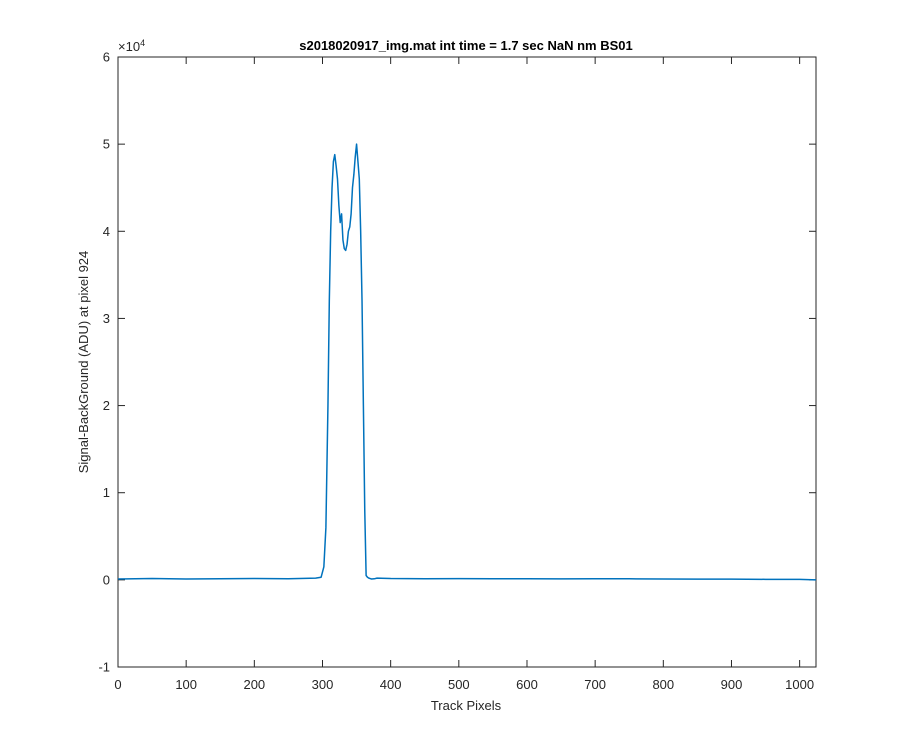  Describe the element at coordinates (106, 57) in the screenshot. I see `y-tick-label: 6` at that location.